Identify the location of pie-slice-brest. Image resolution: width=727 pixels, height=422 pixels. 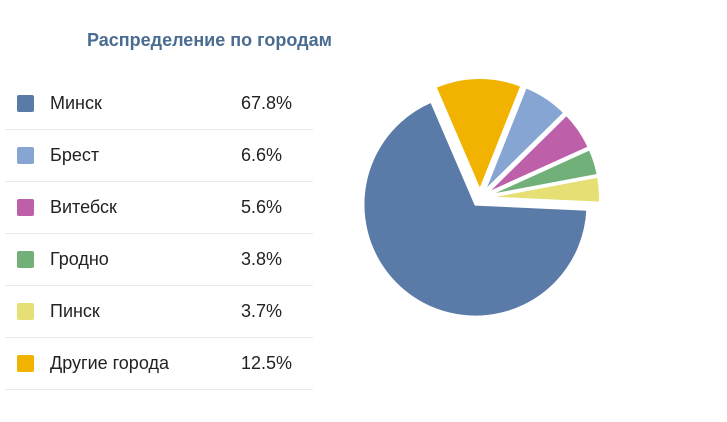
(524, 139).